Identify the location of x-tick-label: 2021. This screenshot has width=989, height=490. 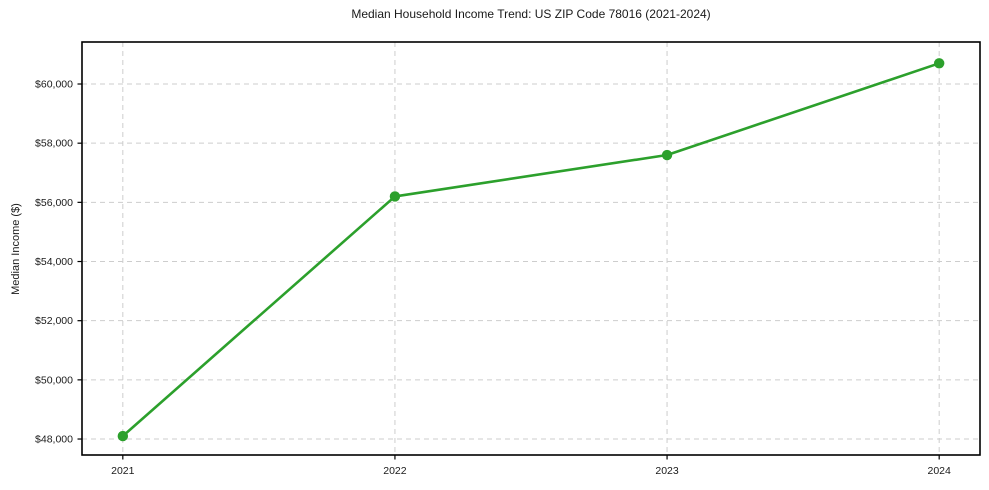
(123, 471).